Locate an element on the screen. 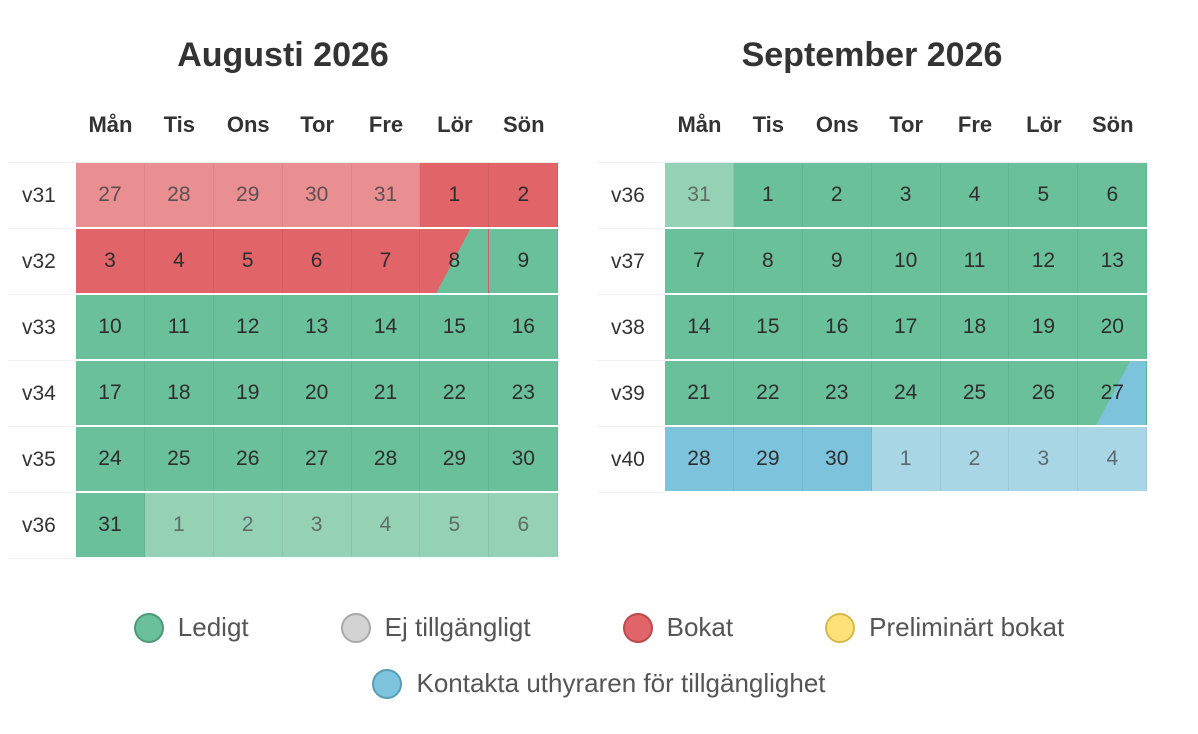  day-number: 3 is located at coordinates (1043, 458).